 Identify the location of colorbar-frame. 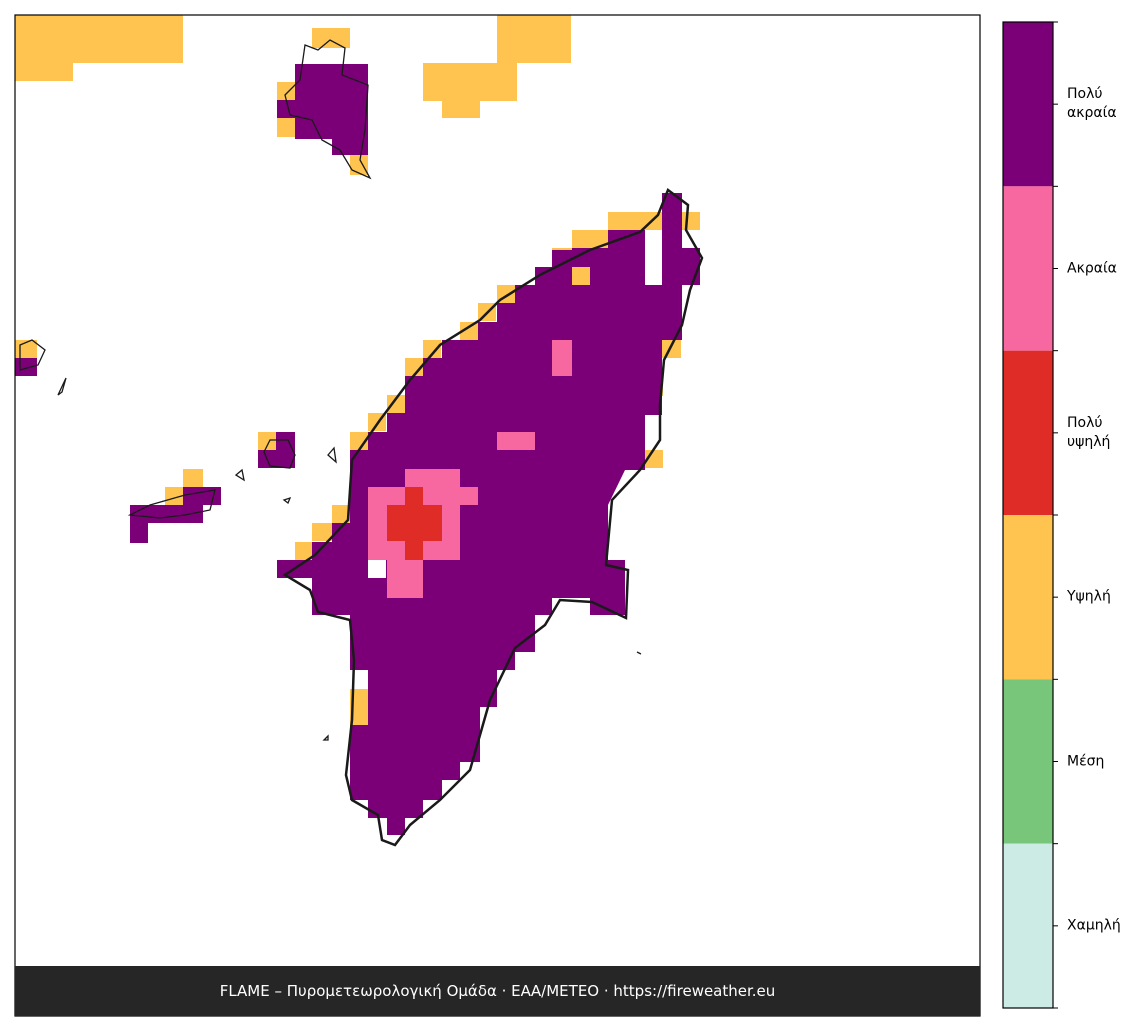
(1028, 515).